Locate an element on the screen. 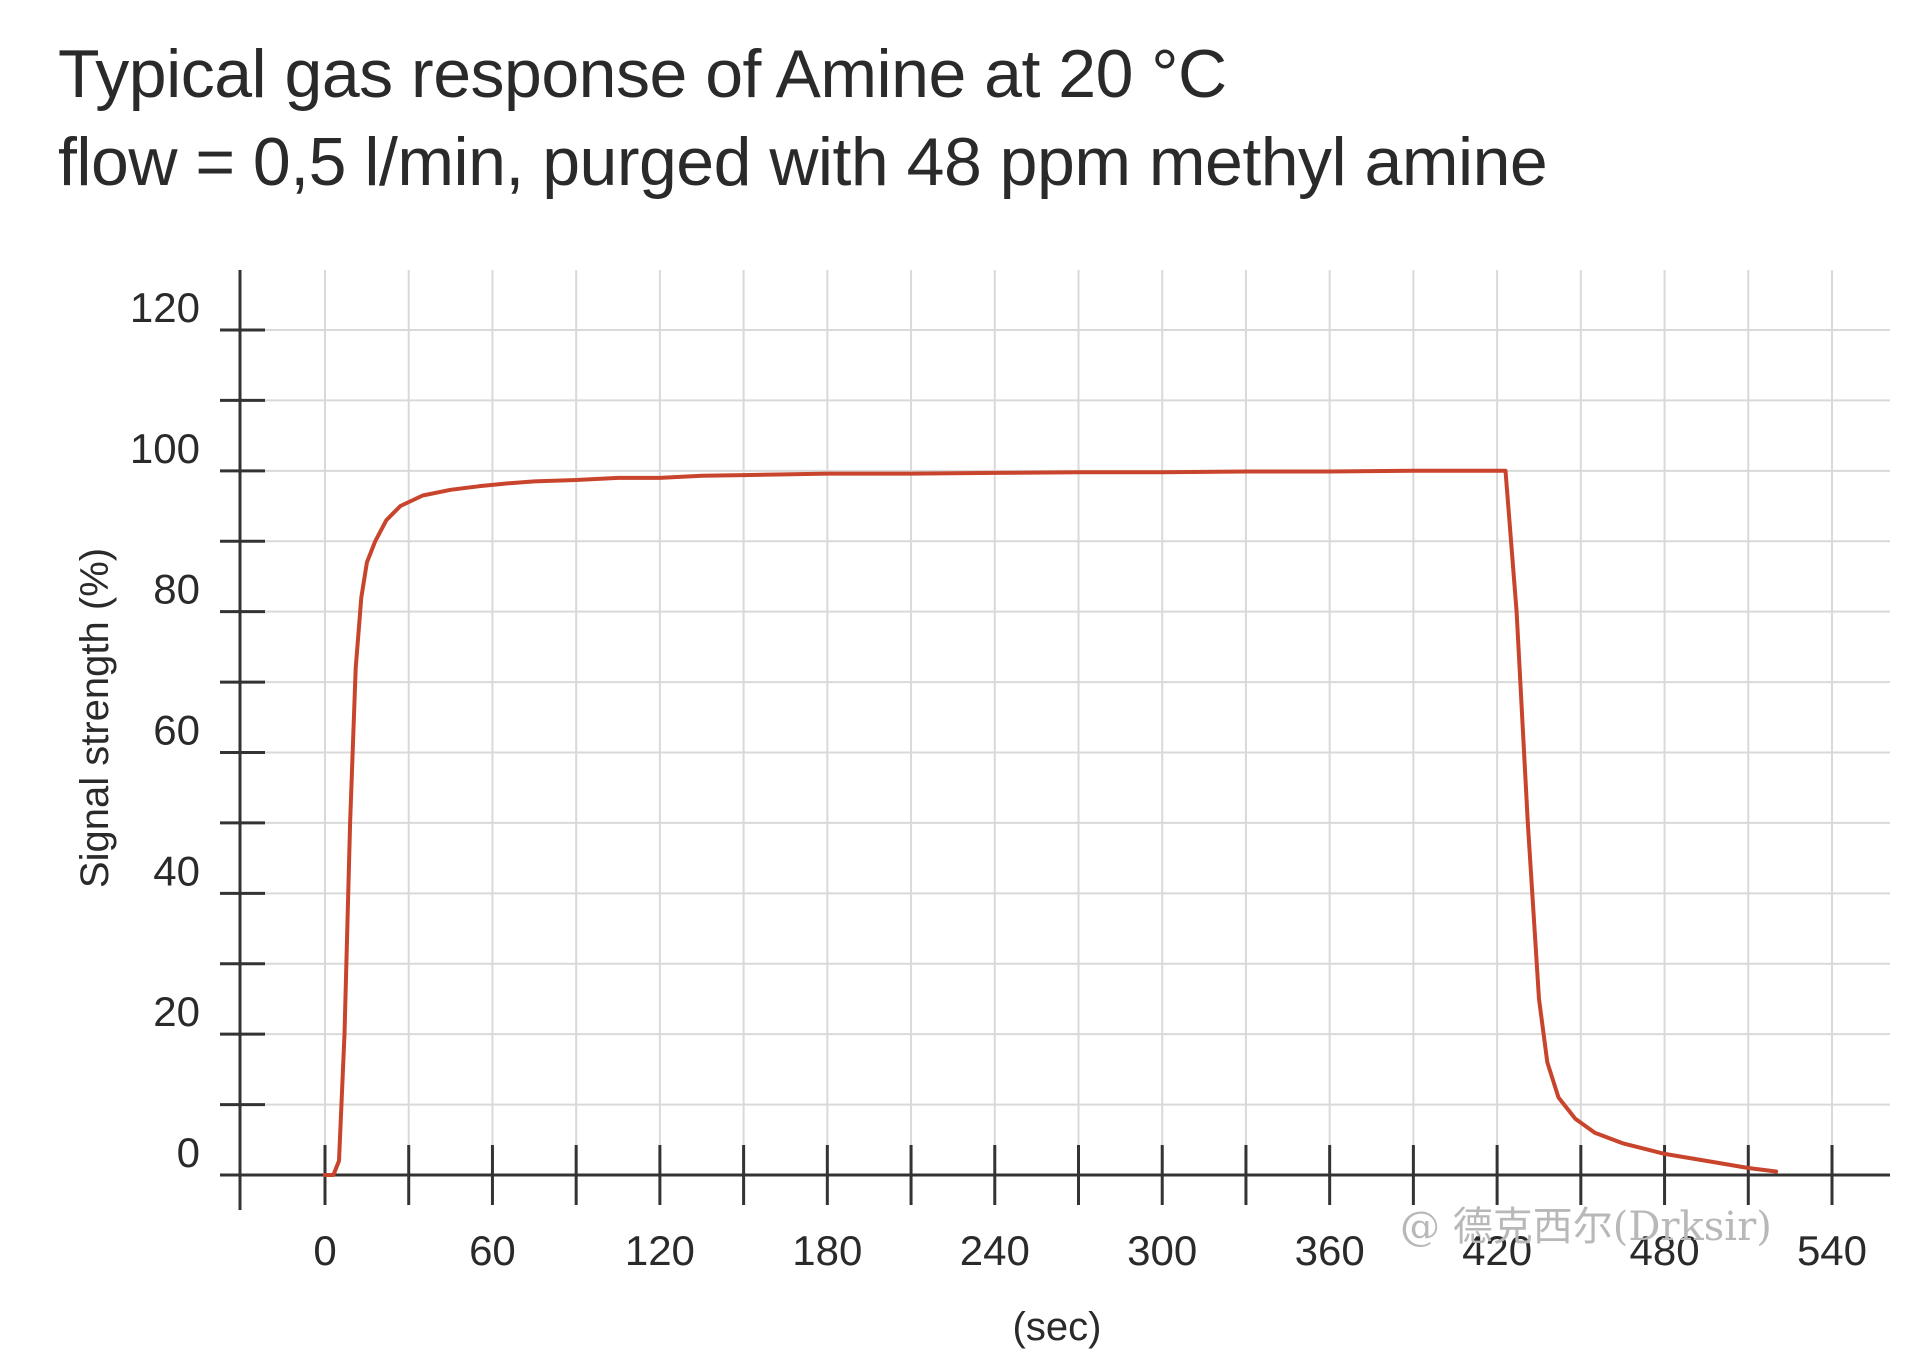 This screenshot has width=1920, height=1350. watermark: @ 德克西尔(Drksir) is located at coordinates (1586, 1227).